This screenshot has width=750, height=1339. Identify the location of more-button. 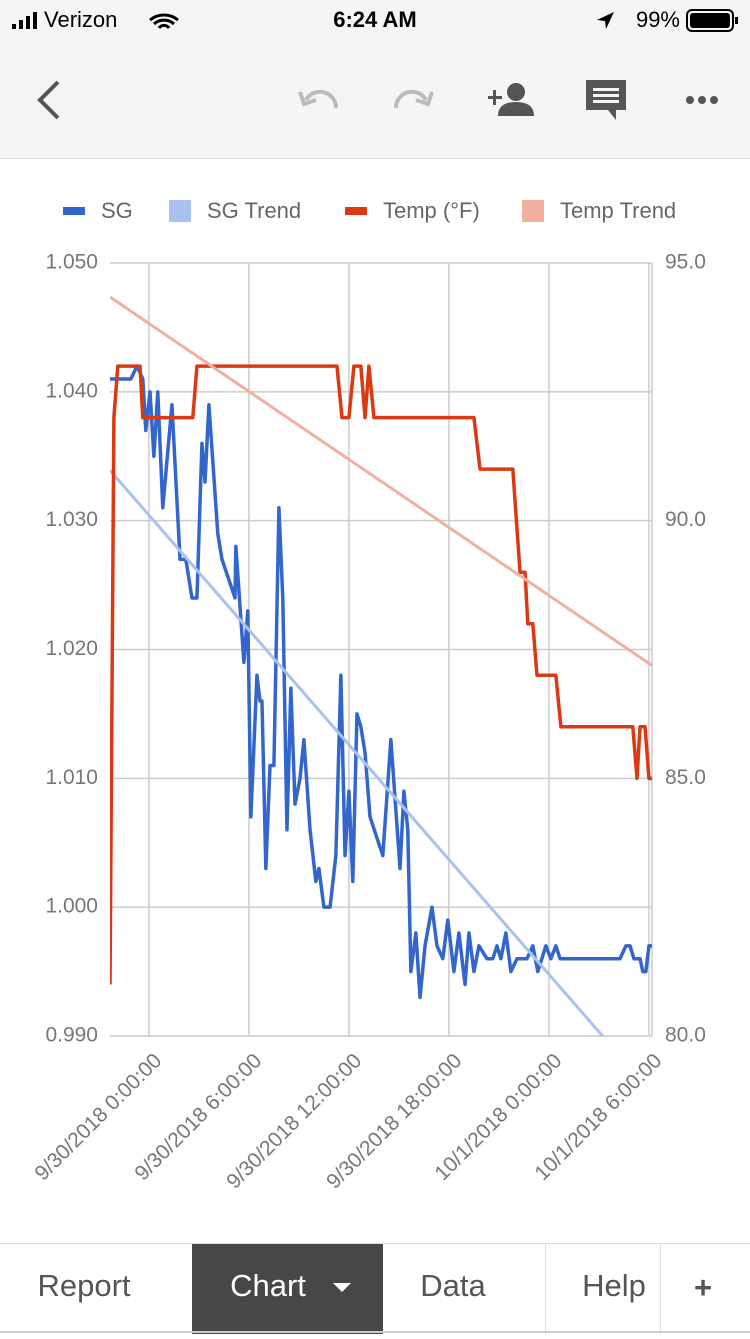
(702, 100).